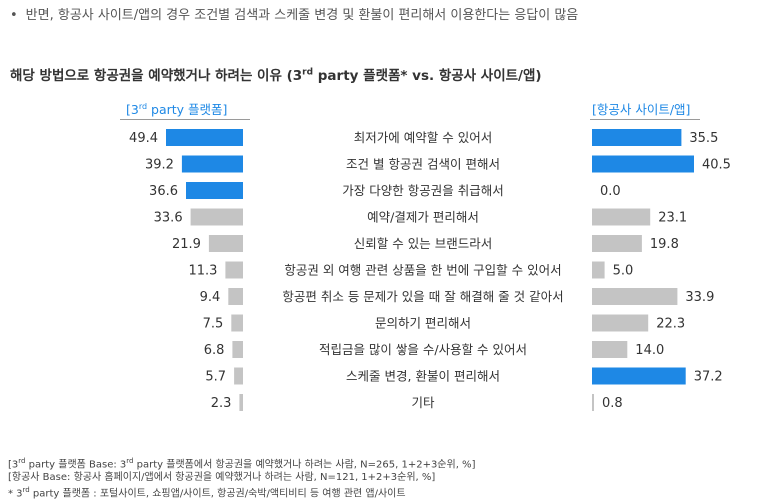 The width and height of the screenshot is (773, 501). I want to click on value-label-right: 23.1, so click(672, 218).